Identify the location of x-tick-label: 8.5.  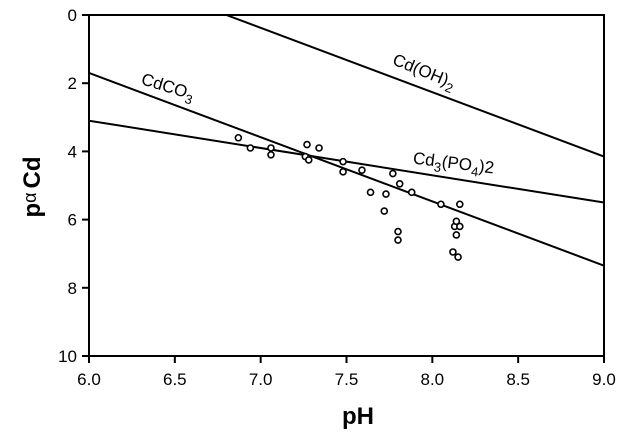
(518, 379).